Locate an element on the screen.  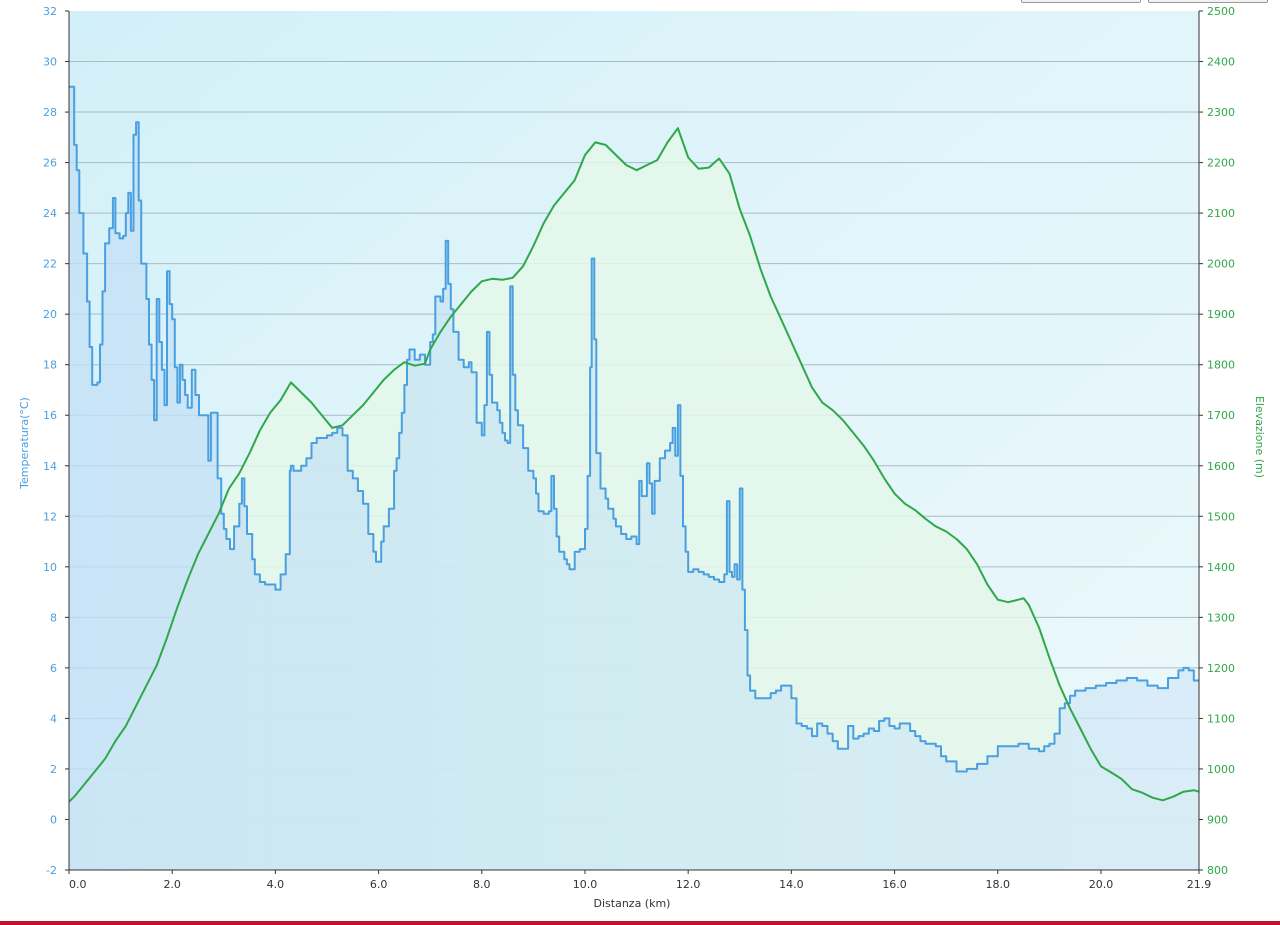
left-tick-label: 24 is located at coordinates (50, 213).